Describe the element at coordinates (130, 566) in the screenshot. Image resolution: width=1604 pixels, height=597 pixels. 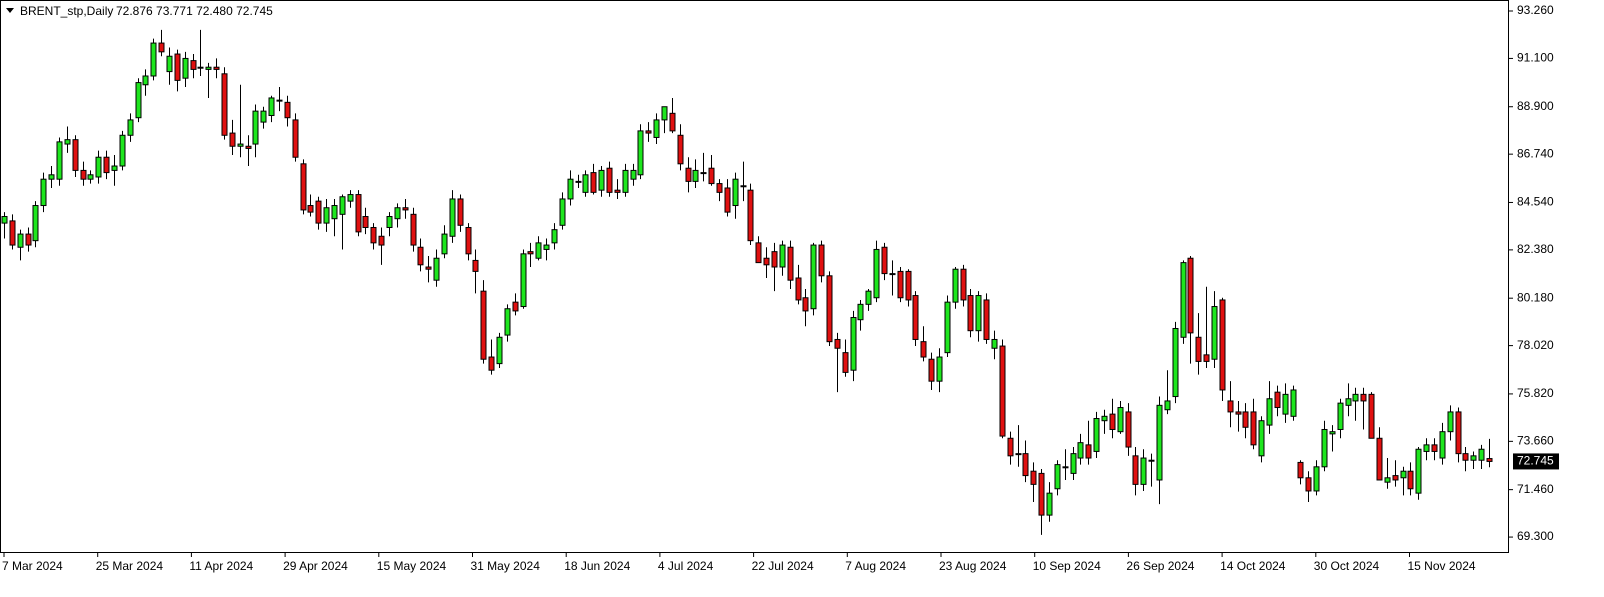
I see `x-tick-label: 25 Mar 2024` at that location.